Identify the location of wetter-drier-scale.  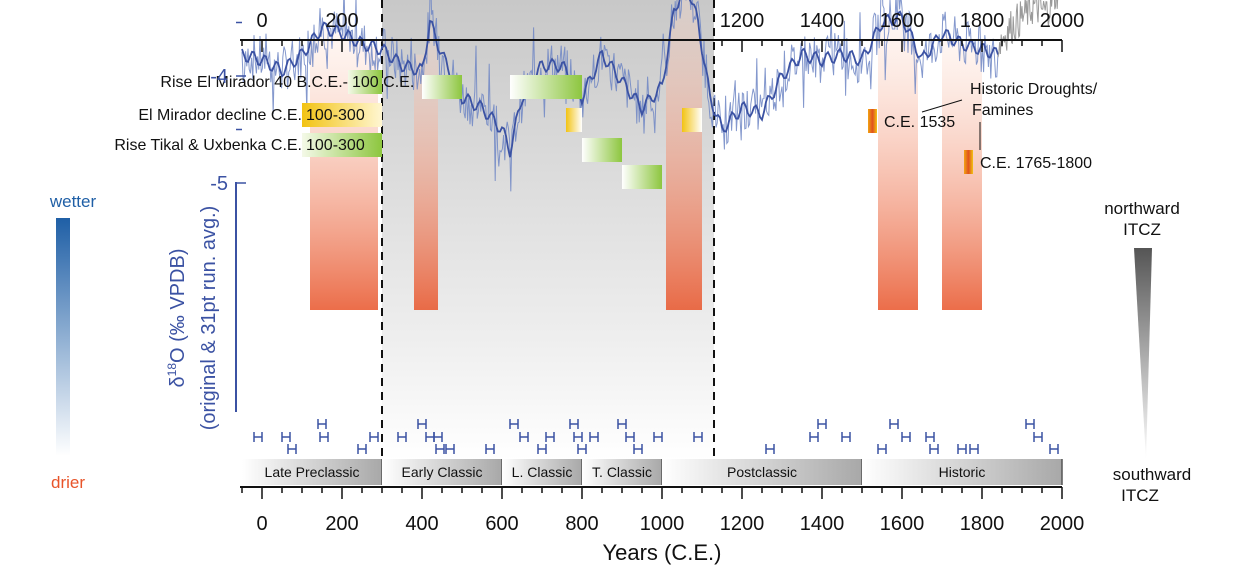
(63, 337).